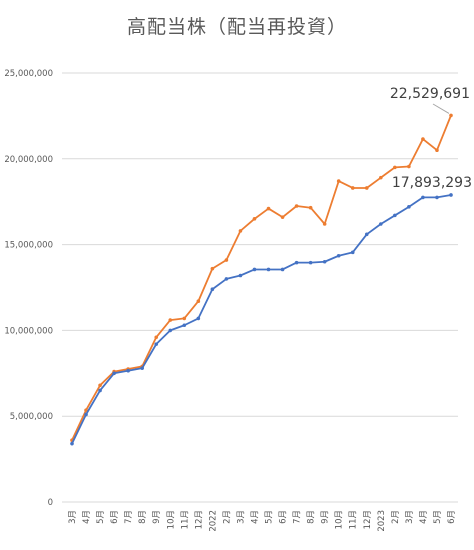 This screenshot has width=474, height=550. I want to click on y-tick-label: 0, so click(50, 503).